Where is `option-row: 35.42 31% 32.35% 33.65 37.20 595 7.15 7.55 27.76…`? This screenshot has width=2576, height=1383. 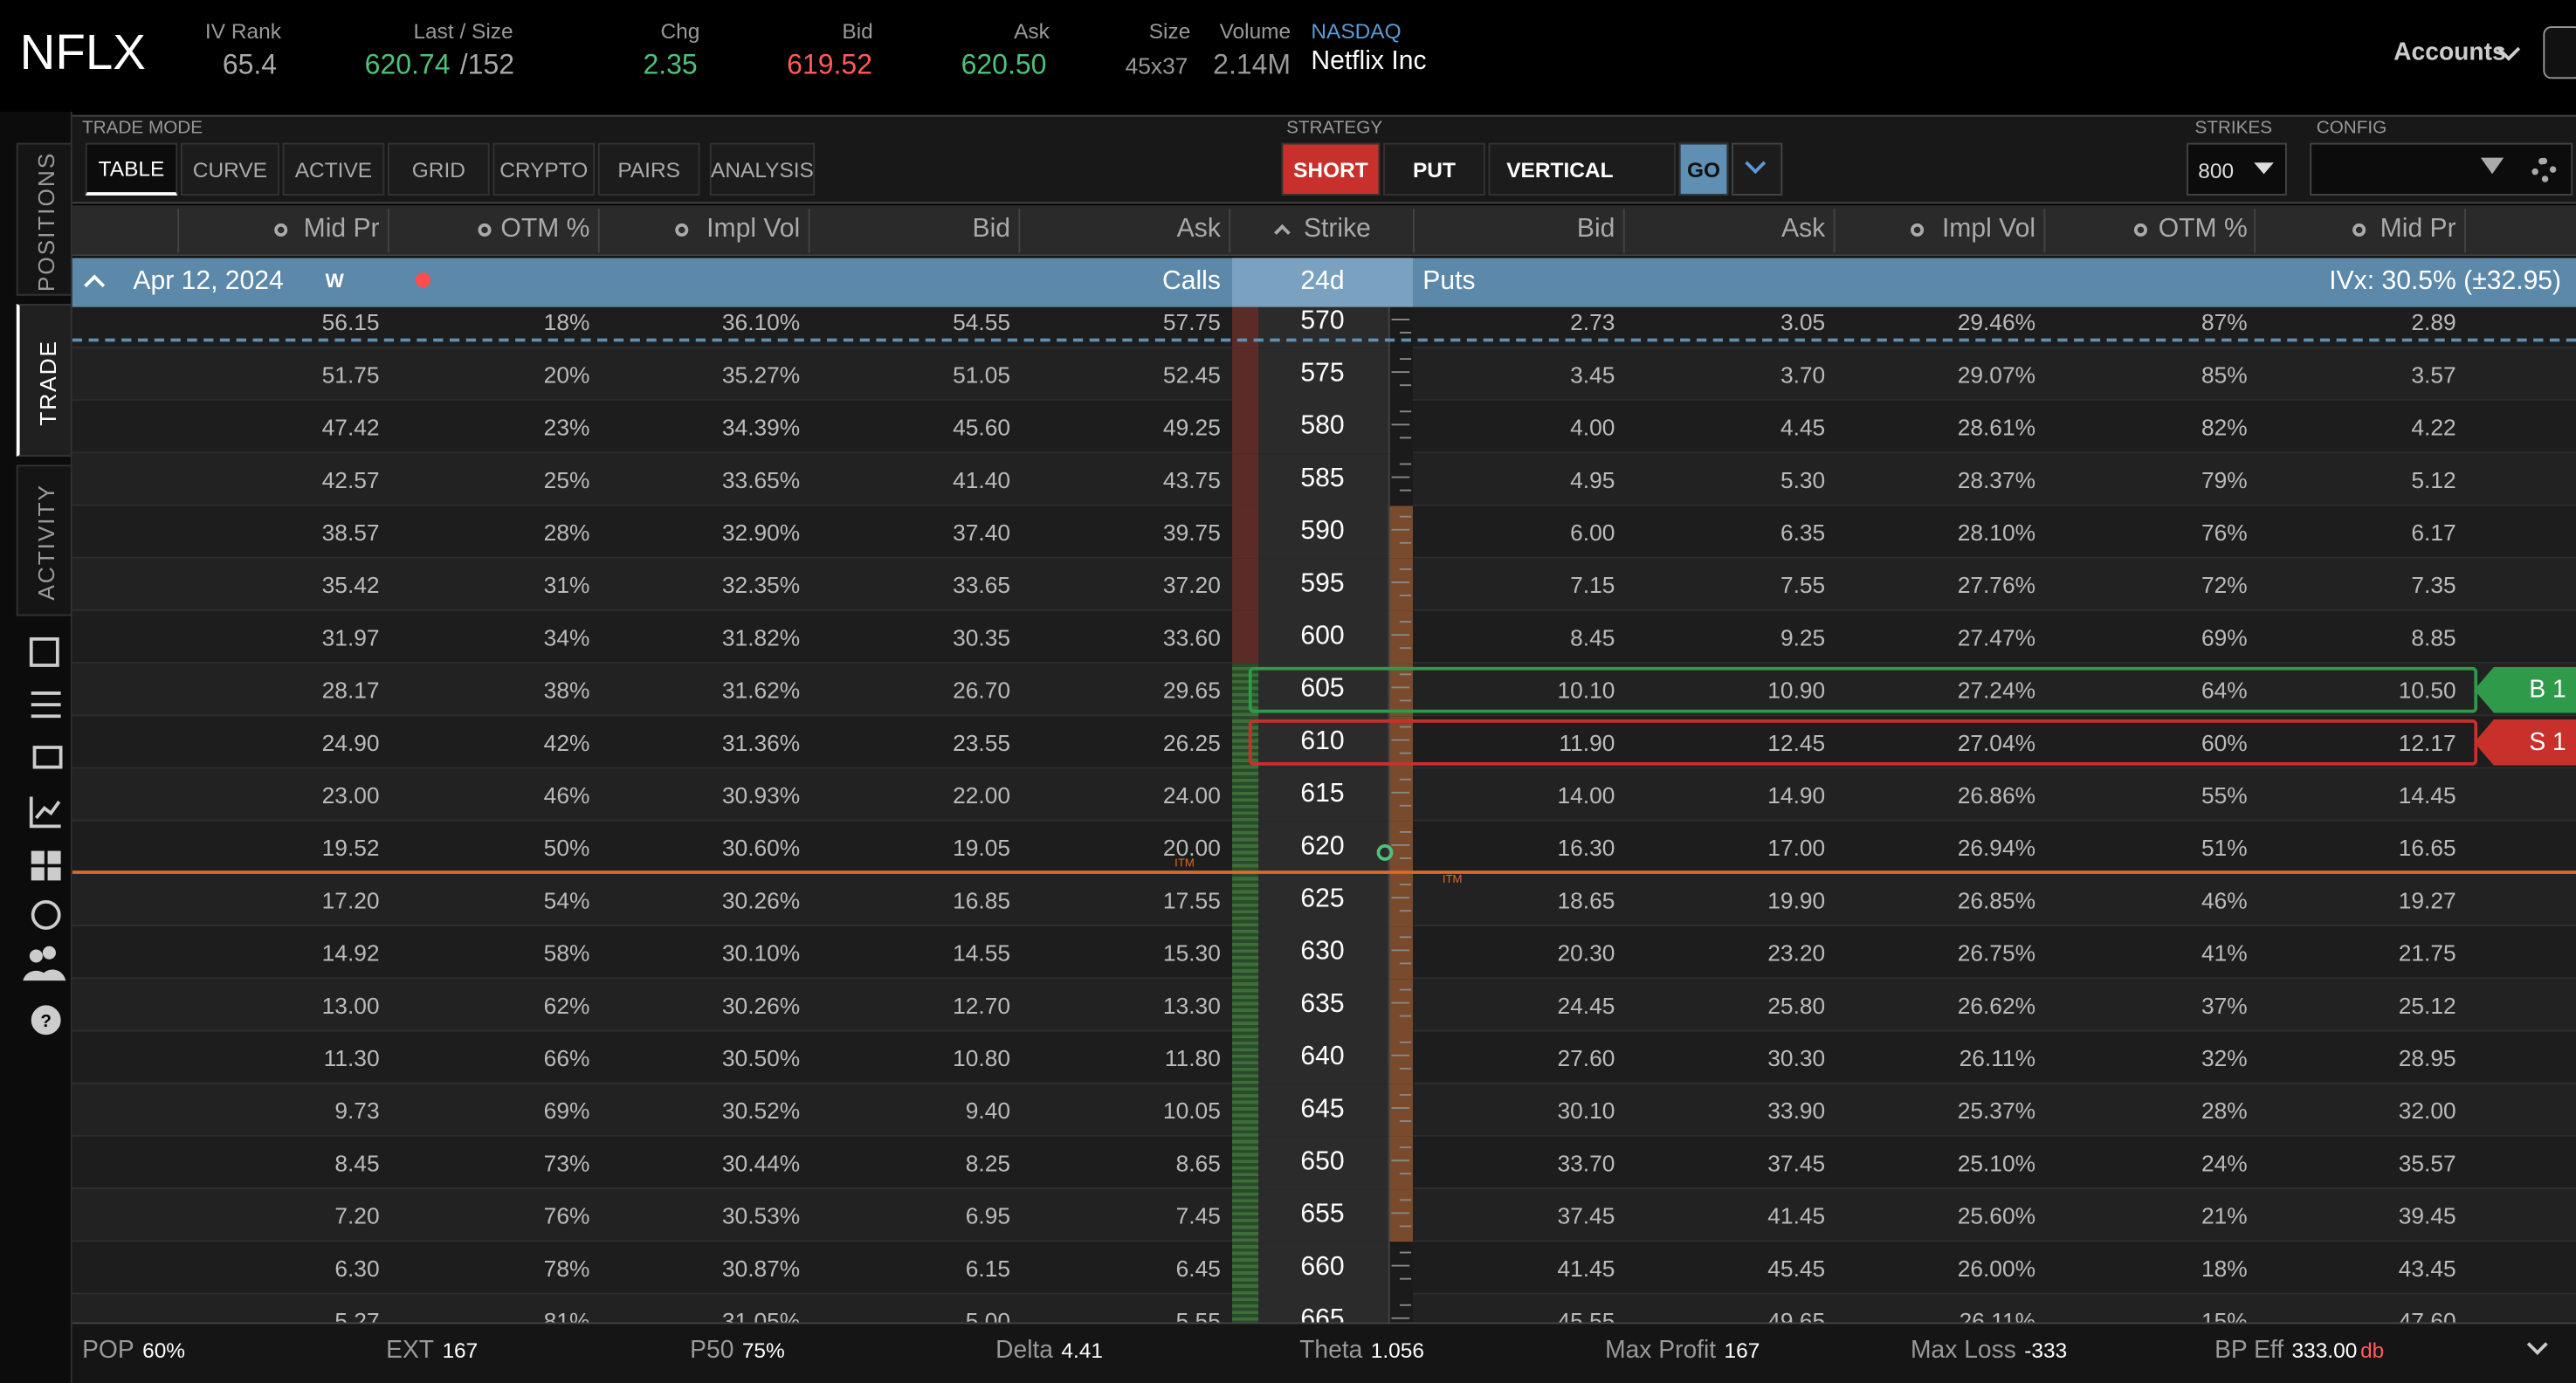 option-row: 35.42 31% 32.35% 33.65 37.20 595 7.15 7.55 27.76… is located at coordinates (1324, 584).